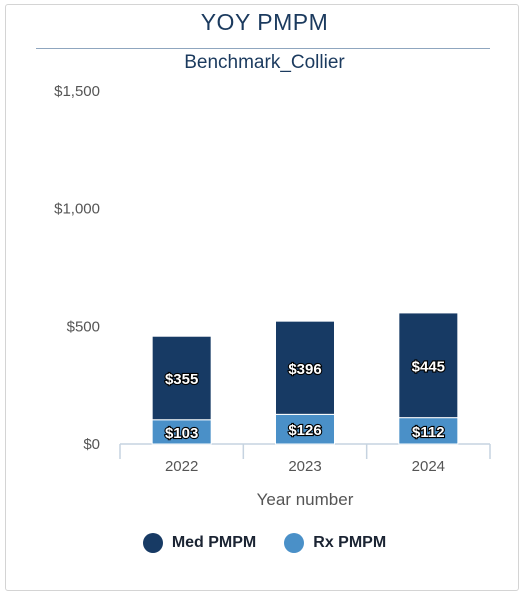 This screenshot has height=602, width=529. Describe the element at coordinates (77, 209) in the screenshot. I see `y-tick-label: $1,000` at that location.